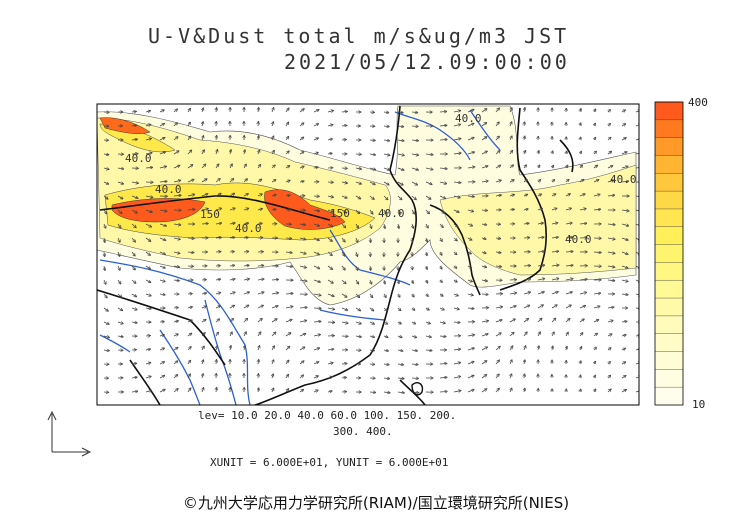 This screenshot has width=752, height=532. I want to click on vector-unit-line: XUNIT = 6.000E+01, YUNIT = 6.000E+01, so click(329, 462).